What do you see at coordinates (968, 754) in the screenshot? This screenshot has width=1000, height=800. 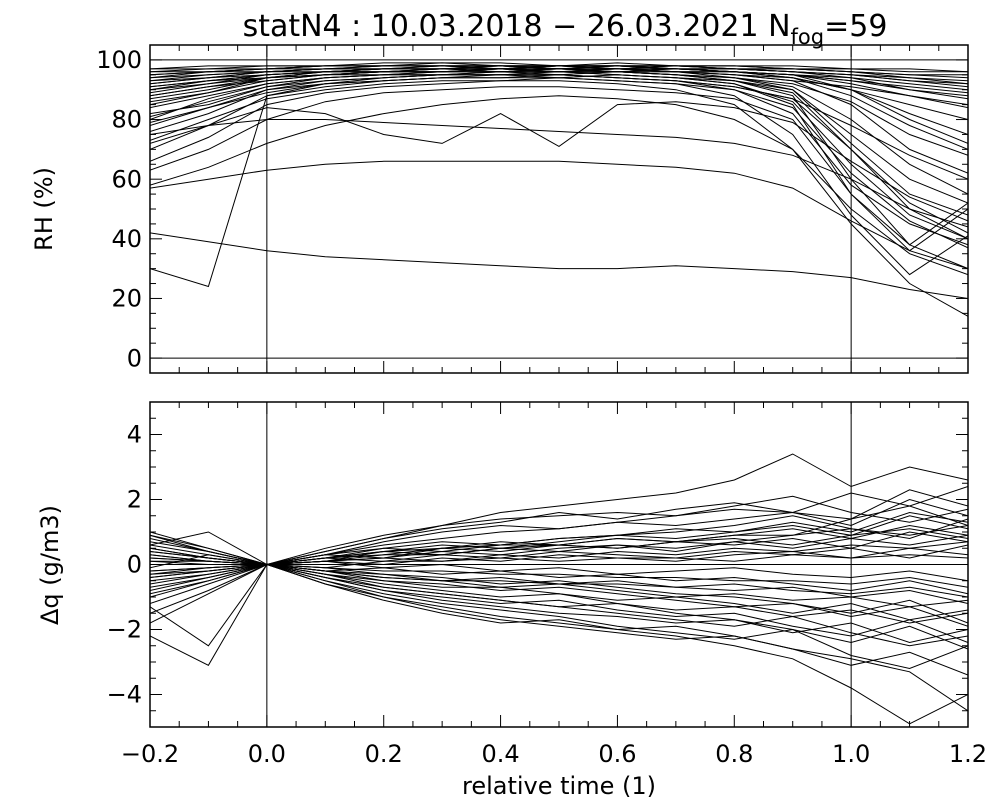 I see `x-tick-label: 1.2` at bounding box center [968, 754].